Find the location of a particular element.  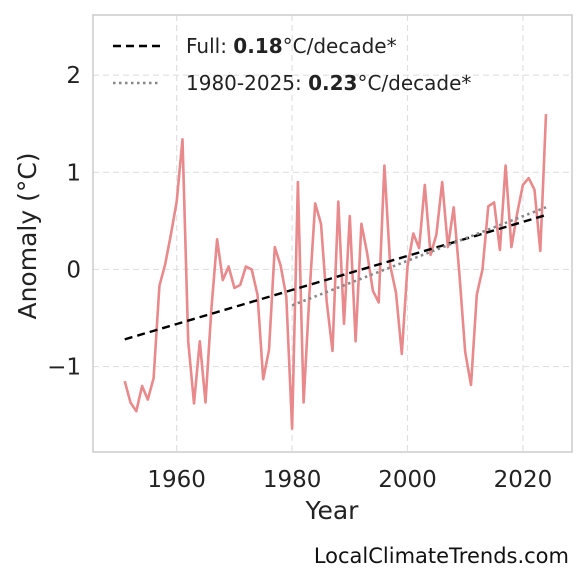

x-tick-label: 2020 is located at coordinates (523, 480).